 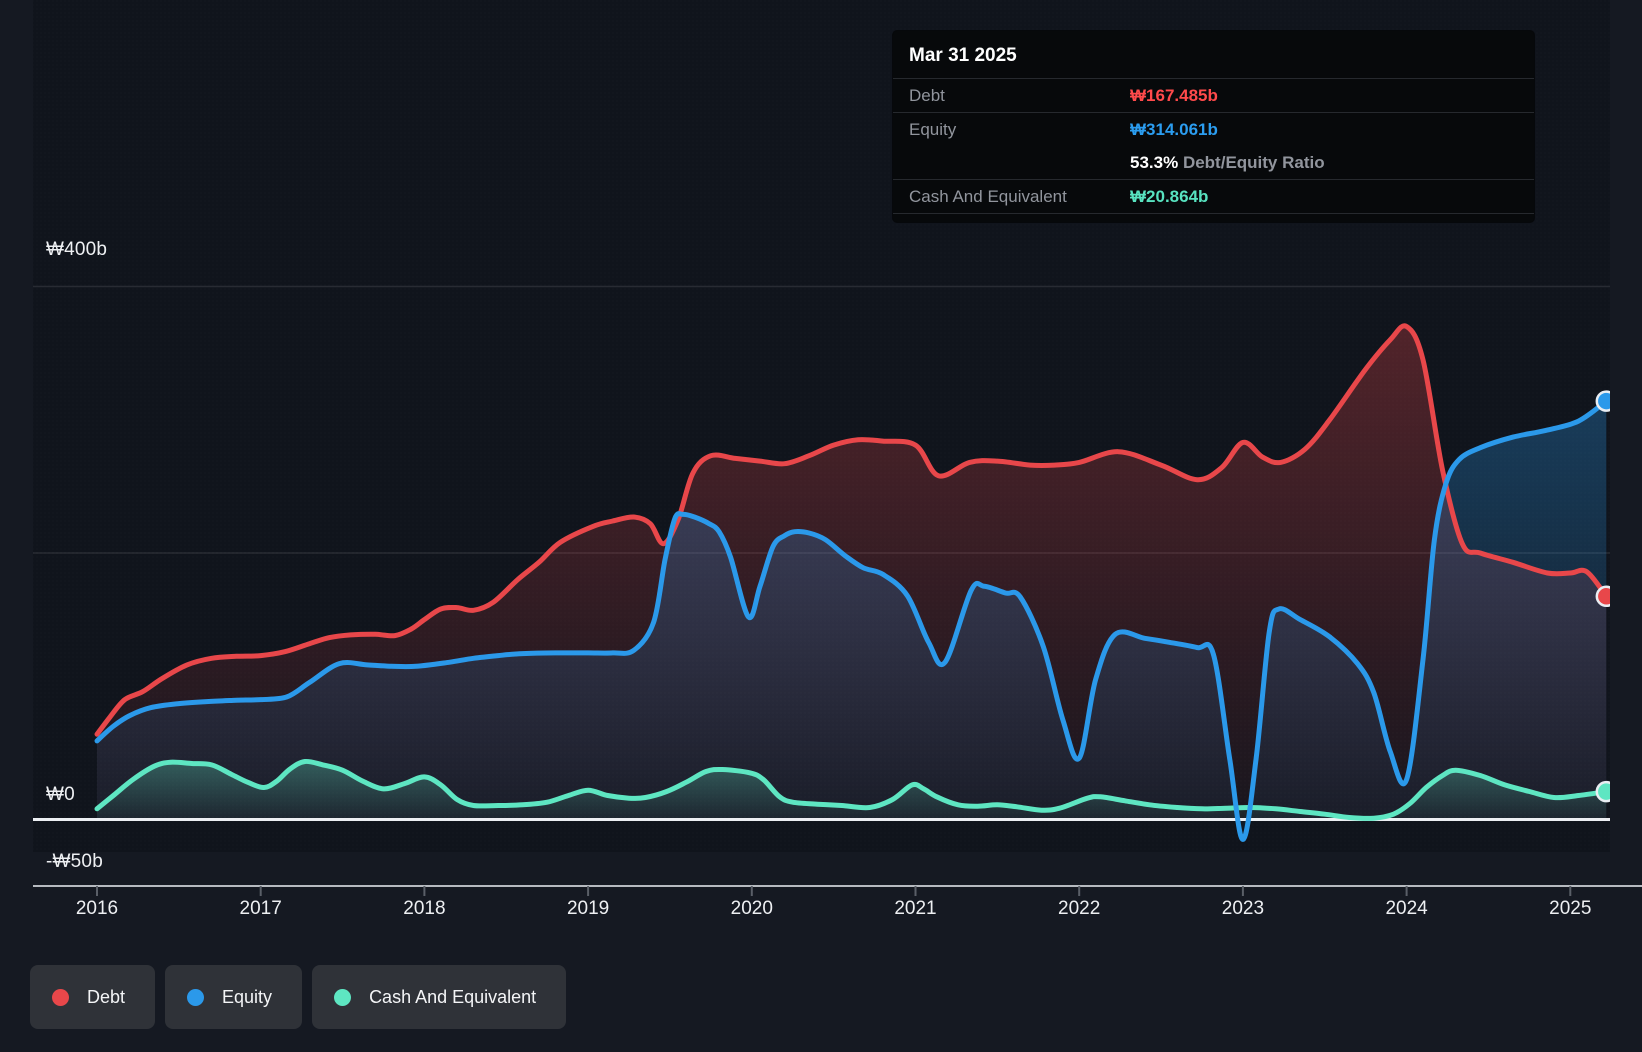 What do you see at coordinates (1406, 908) in the screenshot?
I see `x-axis-label-2024: 2024` at bounding box center [1406, 908].